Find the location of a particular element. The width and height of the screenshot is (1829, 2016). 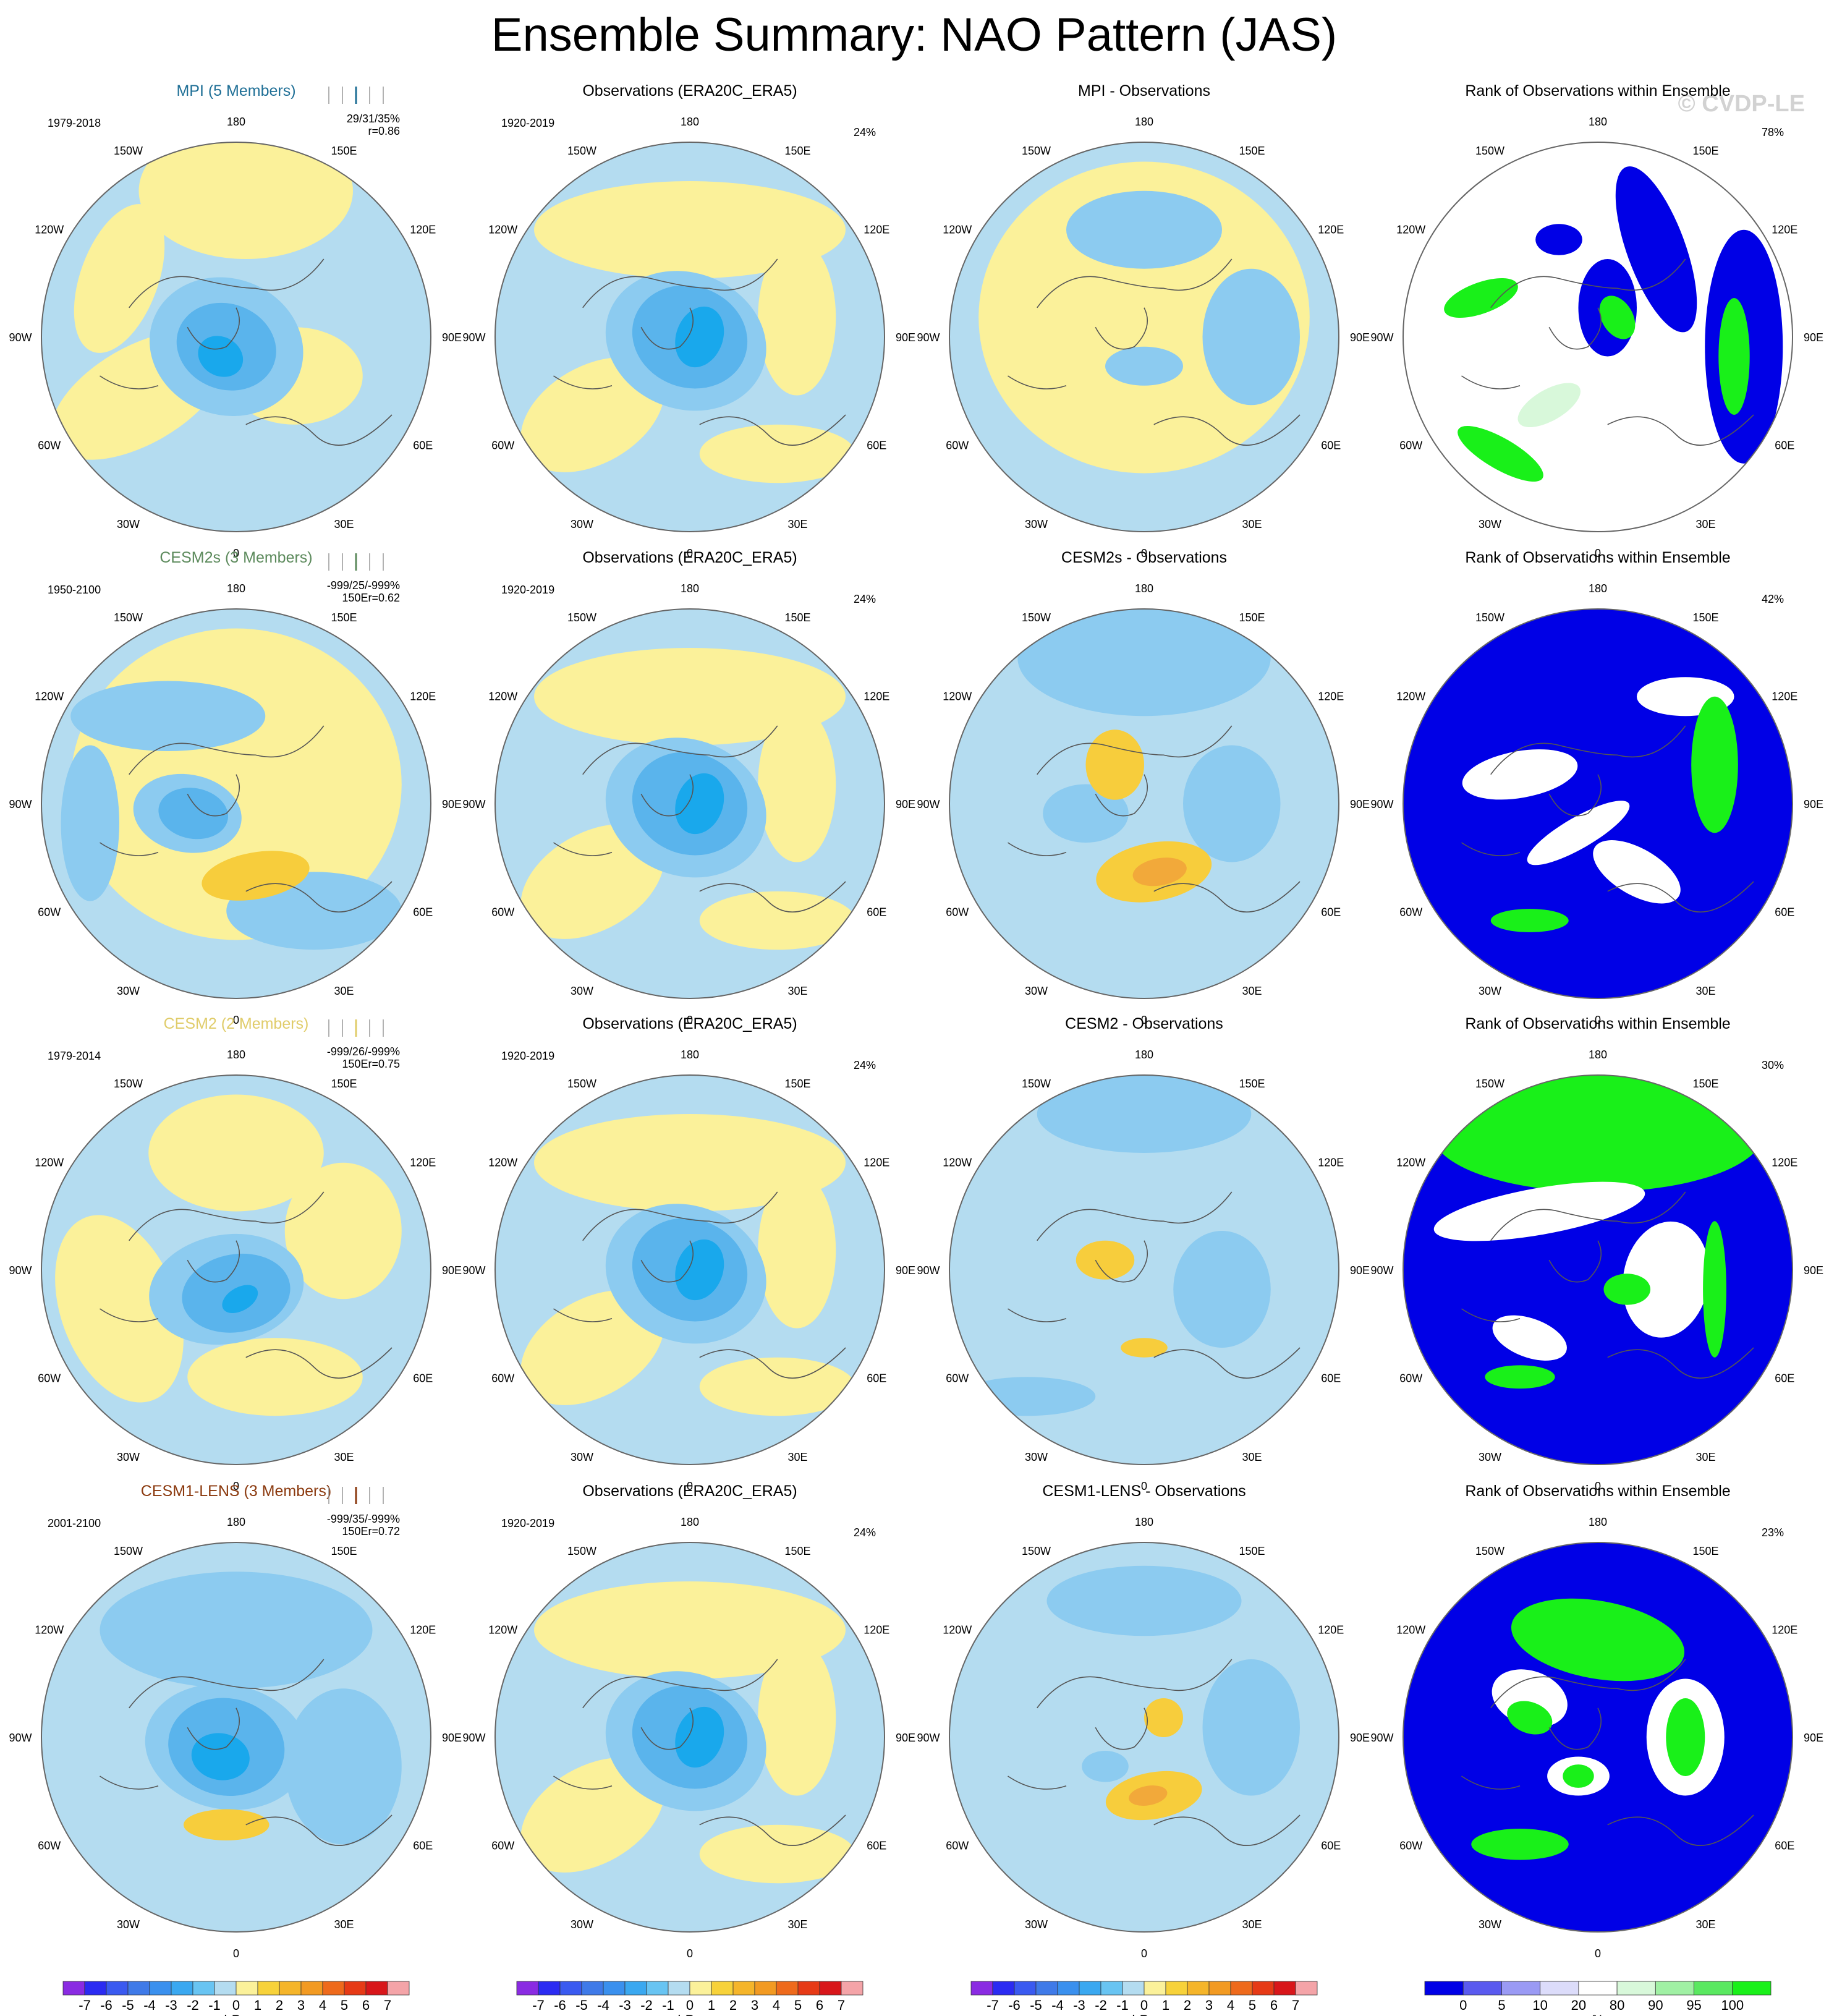

colorbar-tick-label: -2 is located at coordinates (193, 2005).